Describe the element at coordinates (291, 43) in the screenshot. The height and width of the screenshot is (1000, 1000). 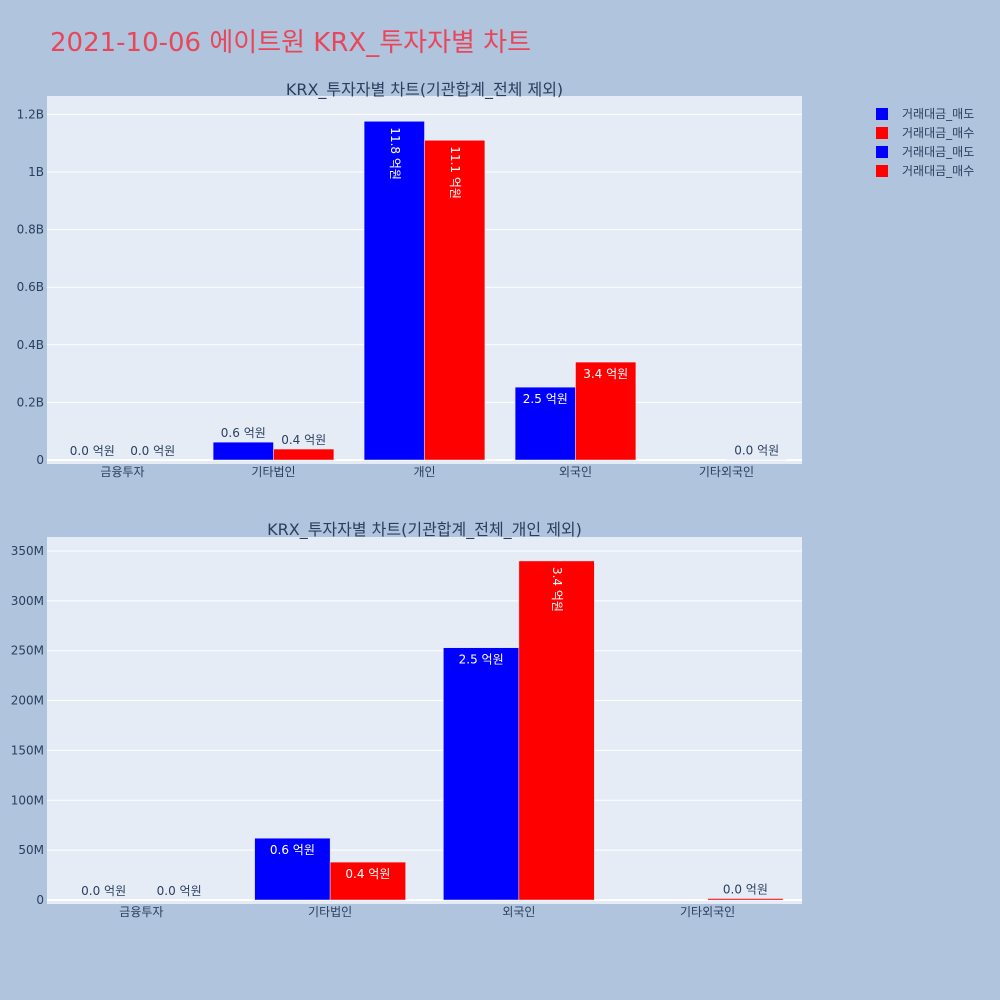
I see `page-title: 2021-10-06 에이트원 KRX_투자자별 차트` at that location.